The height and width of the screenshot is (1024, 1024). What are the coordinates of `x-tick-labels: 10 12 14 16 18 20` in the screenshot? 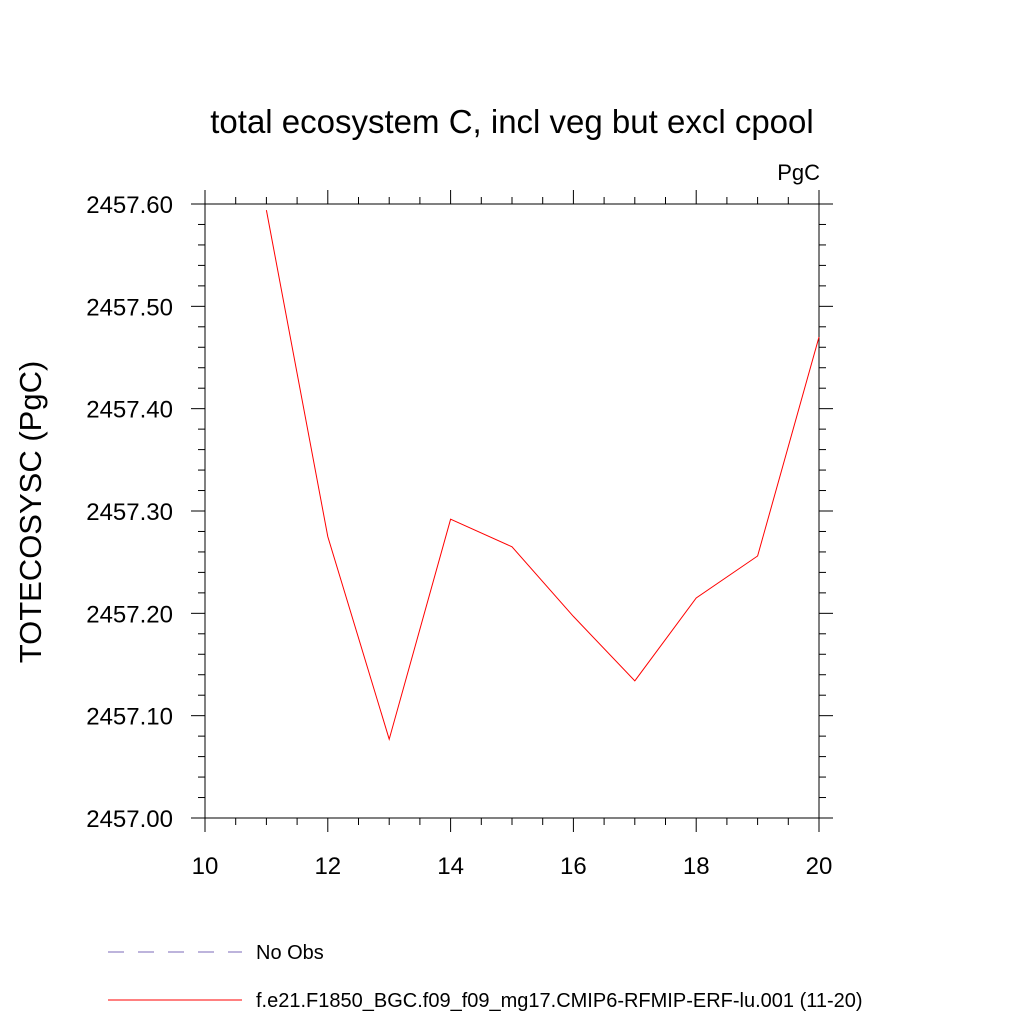 It's located at (512, 866).